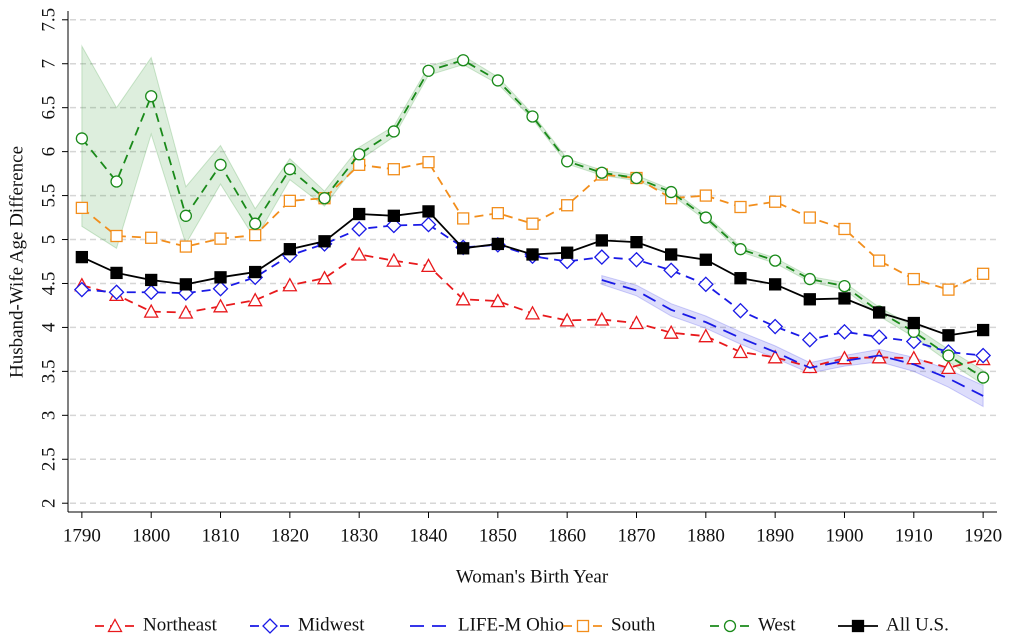 This screenshot has height=639, width=1011. Describe the element at coordinates (532, 576) in the screenshot. I see `x-axis-label: Woman's Birth Year` at that location.